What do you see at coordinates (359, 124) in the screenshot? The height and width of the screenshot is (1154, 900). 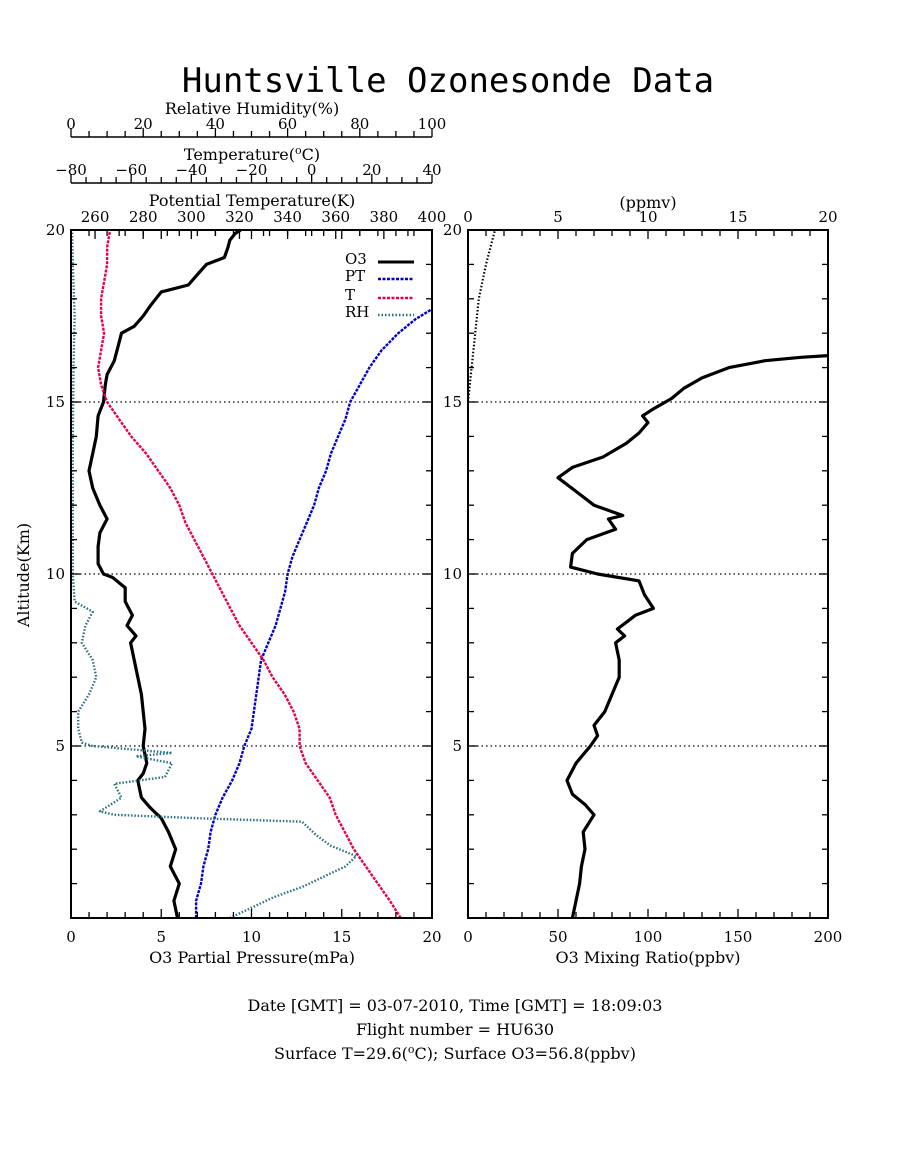 I see `rh-tick-label: 80` at bounding box center [359, 124].